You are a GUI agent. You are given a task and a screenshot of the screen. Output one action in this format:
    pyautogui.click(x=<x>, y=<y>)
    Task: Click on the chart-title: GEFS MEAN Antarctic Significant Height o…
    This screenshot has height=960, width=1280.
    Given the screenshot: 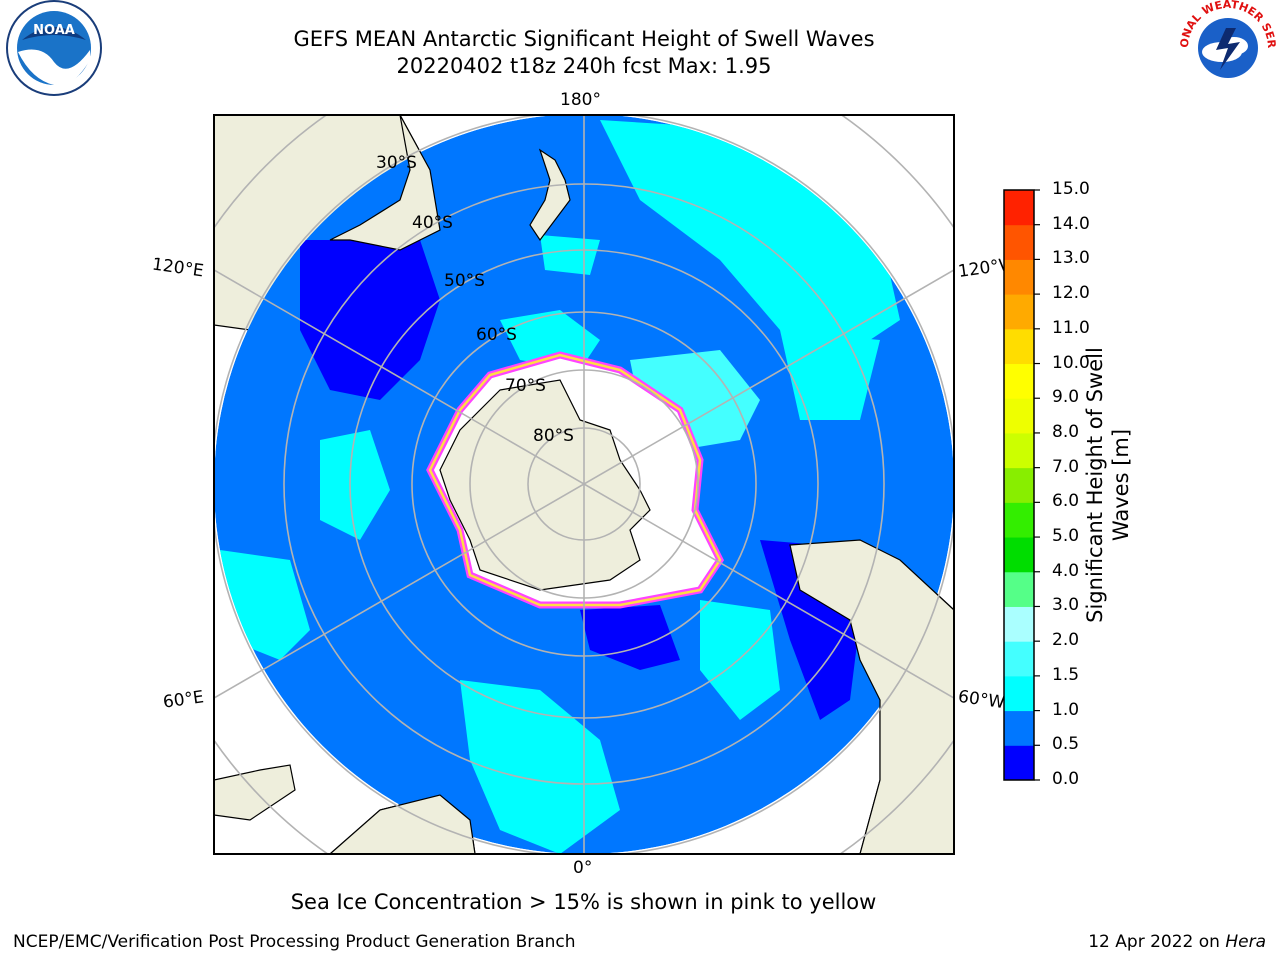 What is the action you would take?
    pyautogui.click(x=584, y=39)
    